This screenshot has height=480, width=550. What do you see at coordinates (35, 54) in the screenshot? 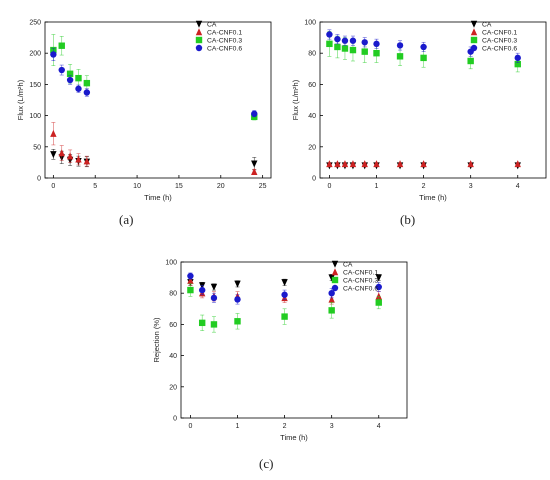
I see `y-tick-label: 200` at bounding box center [35, 54].